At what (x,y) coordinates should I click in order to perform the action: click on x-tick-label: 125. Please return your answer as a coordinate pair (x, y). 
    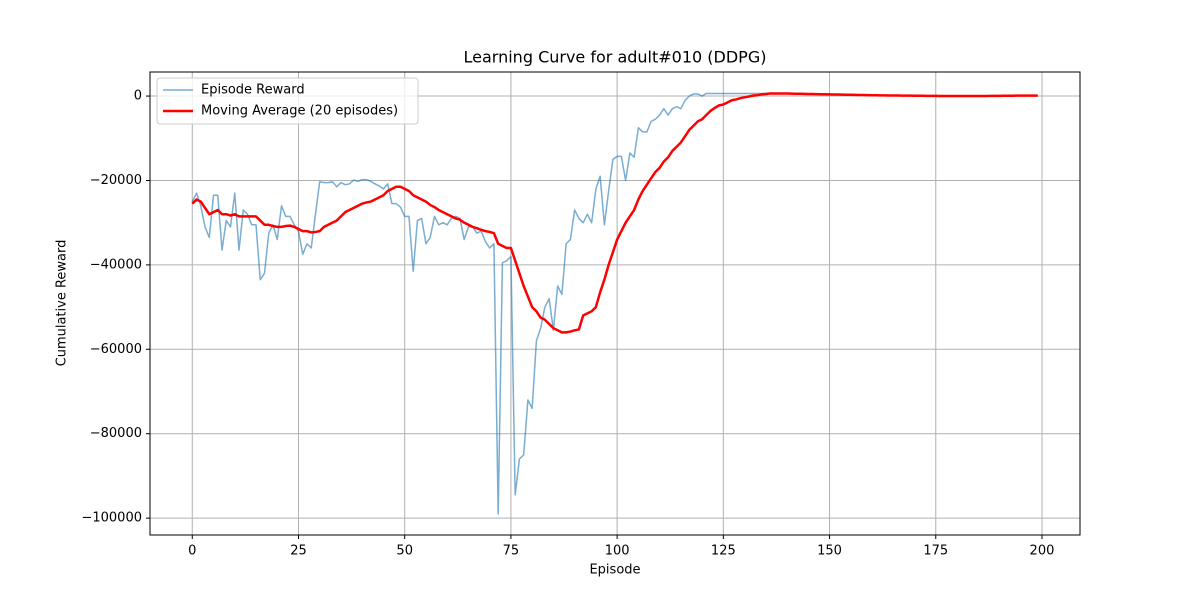
    Looking at the image, I should click on (723, 551).